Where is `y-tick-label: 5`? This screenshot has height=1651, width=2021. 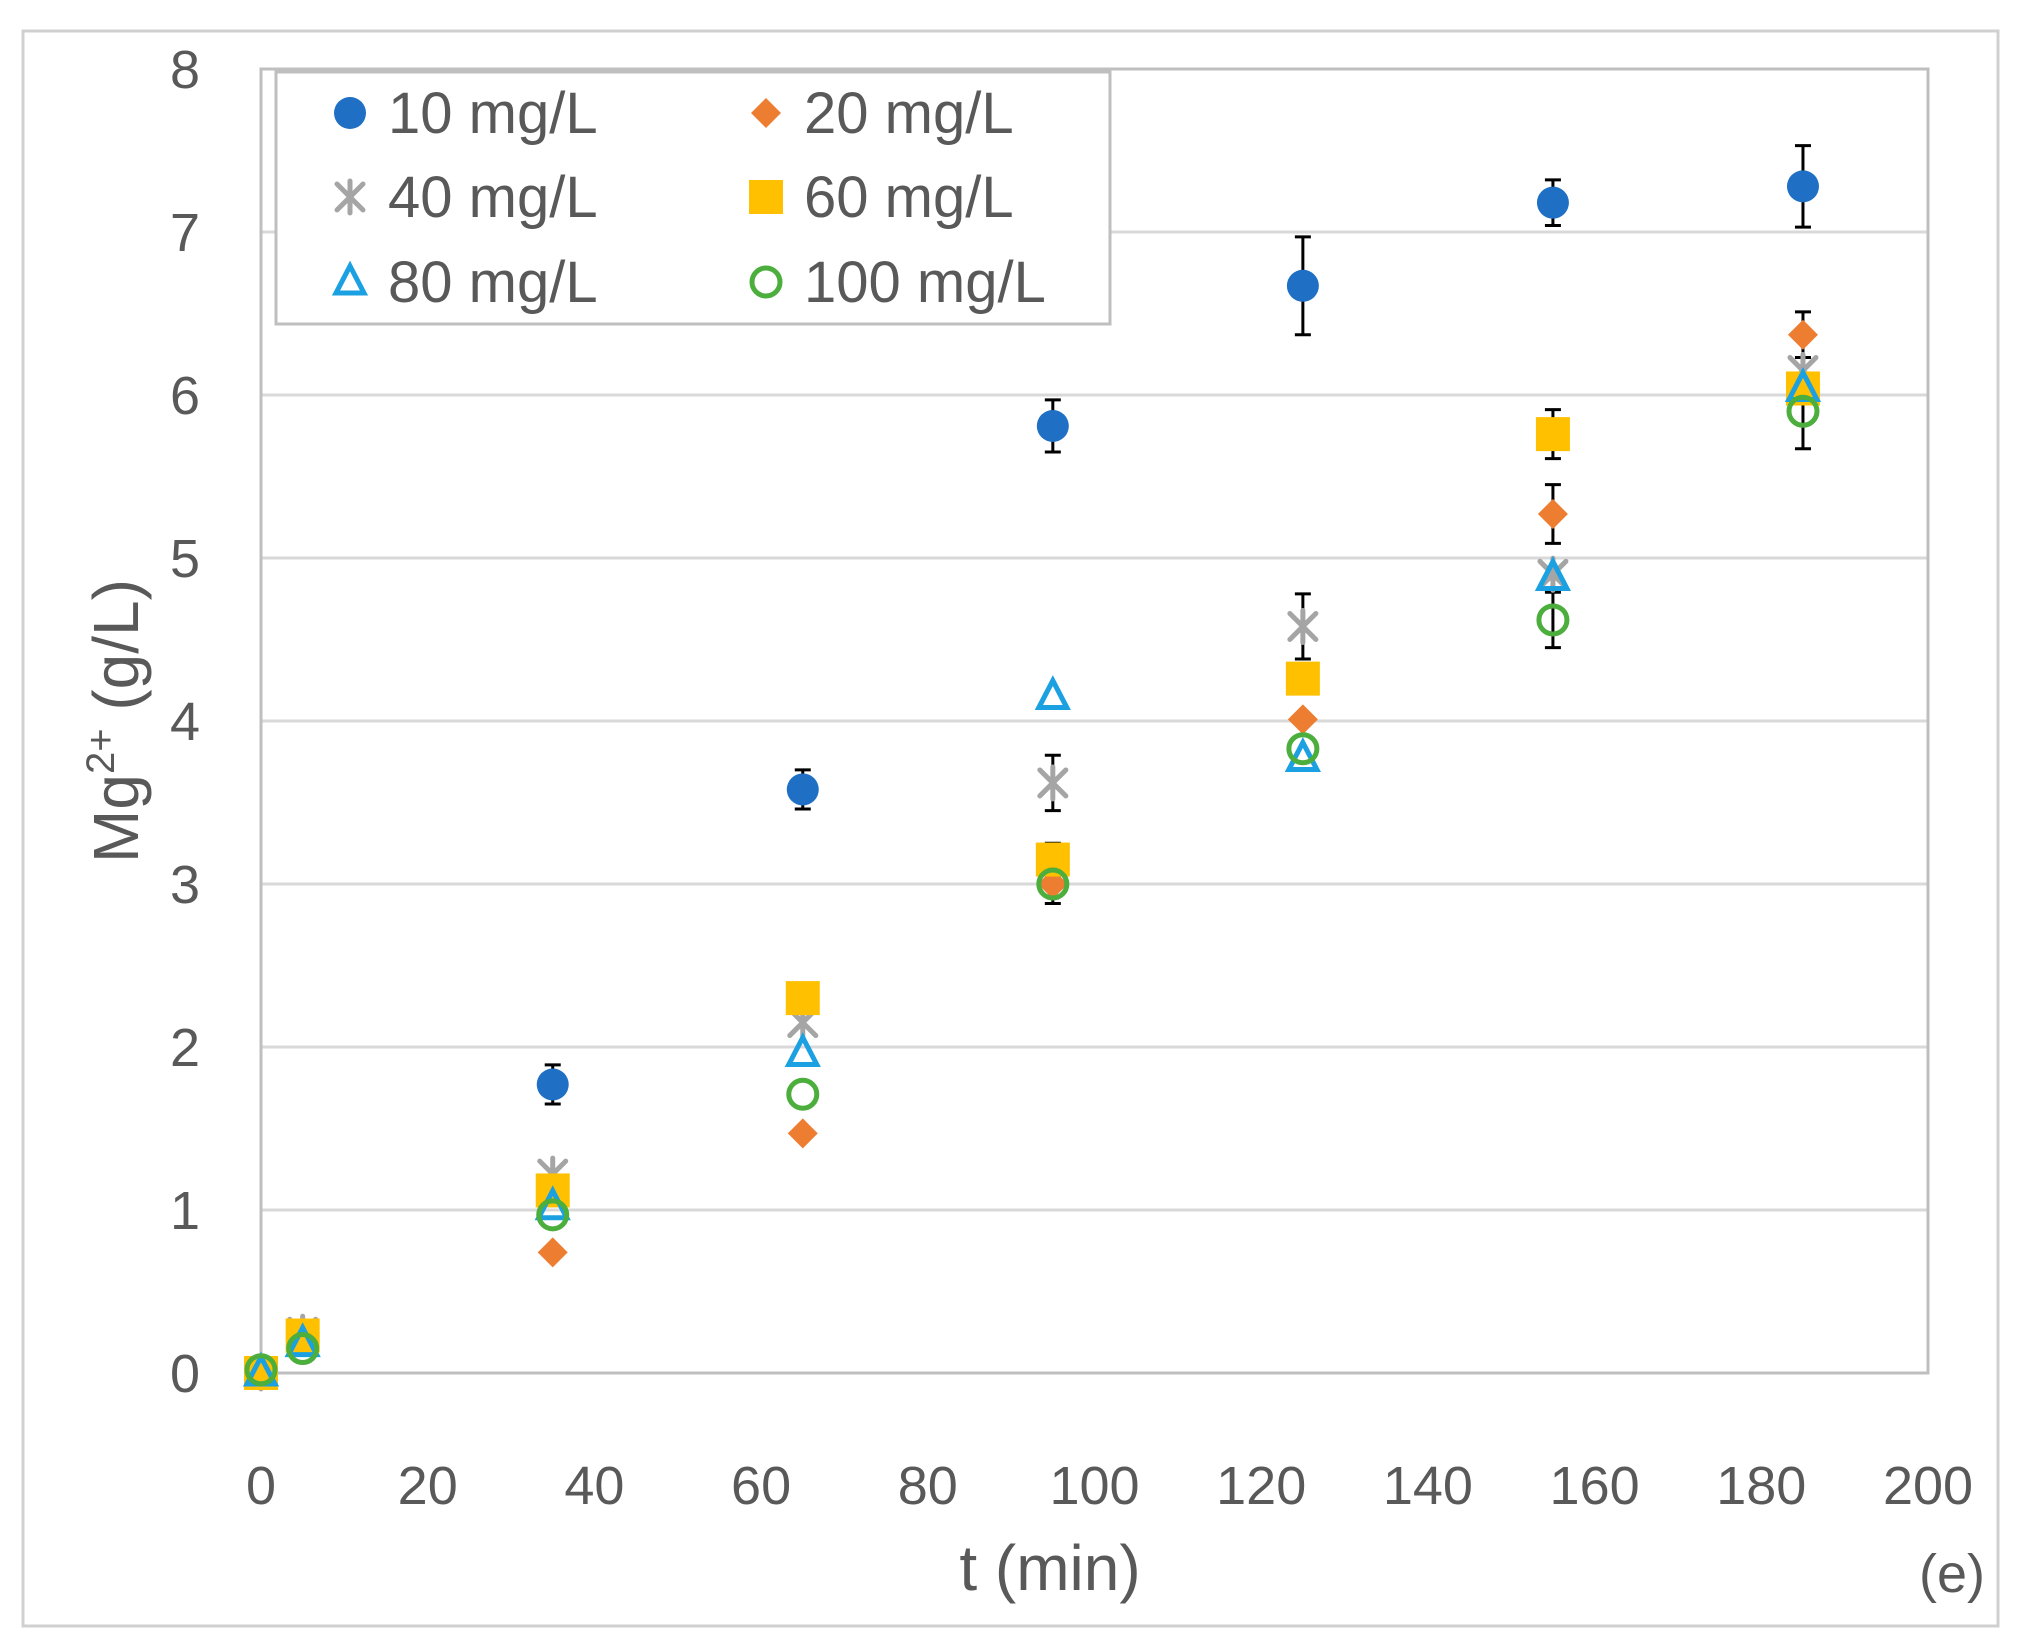
y-tick-label: 5 is located at coordinates (185, 559).